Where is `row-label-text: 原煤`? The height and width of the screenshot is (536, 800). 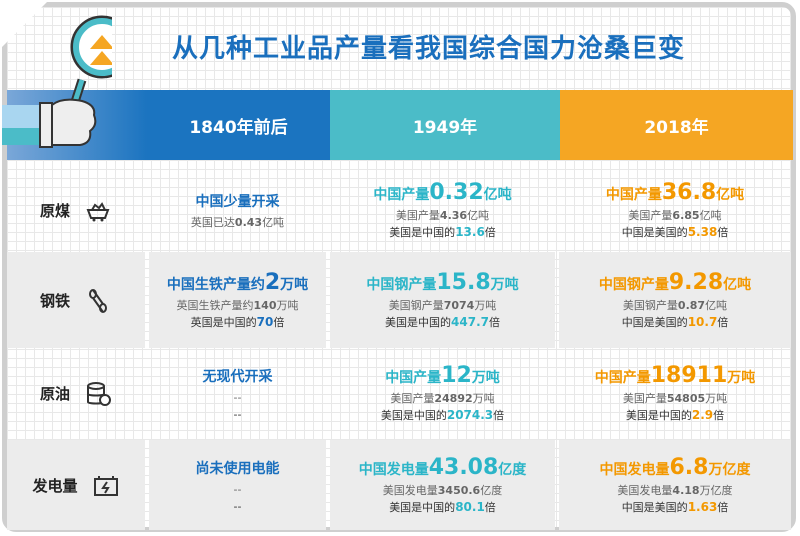
row-label-text: 原煤 is located at coordinates (54, 210).